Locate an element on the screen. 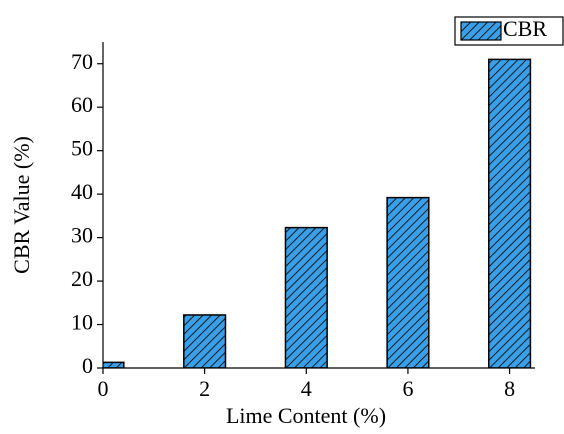 The image size is (564, 434). x-tick-label: 8 is located at coordinates (509, 388).